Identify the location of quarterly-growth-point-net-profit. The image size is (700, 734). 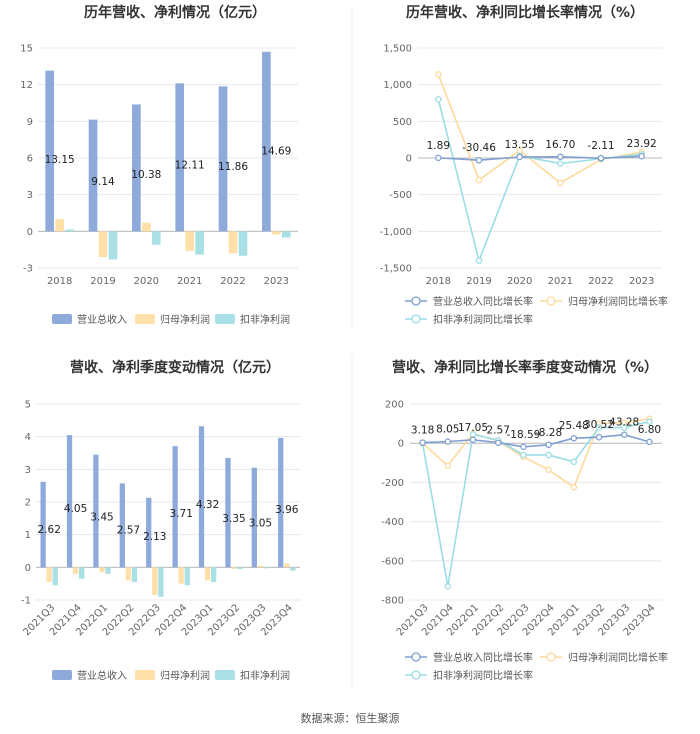
(548, 469).